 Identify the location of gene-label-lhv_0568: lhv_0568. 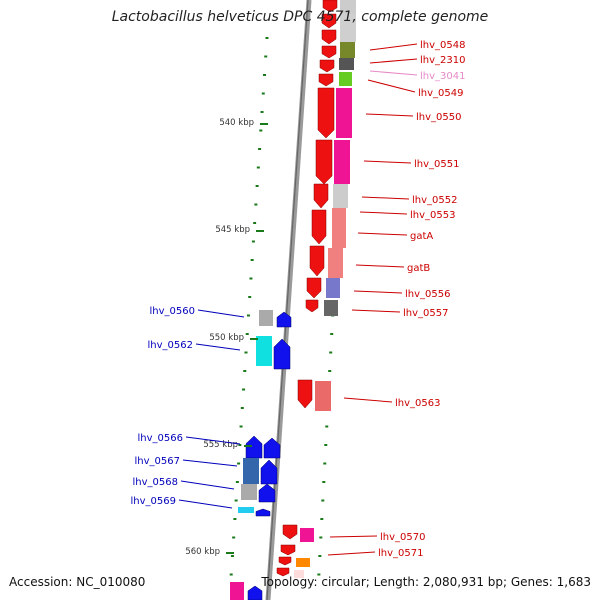
(155, 482).